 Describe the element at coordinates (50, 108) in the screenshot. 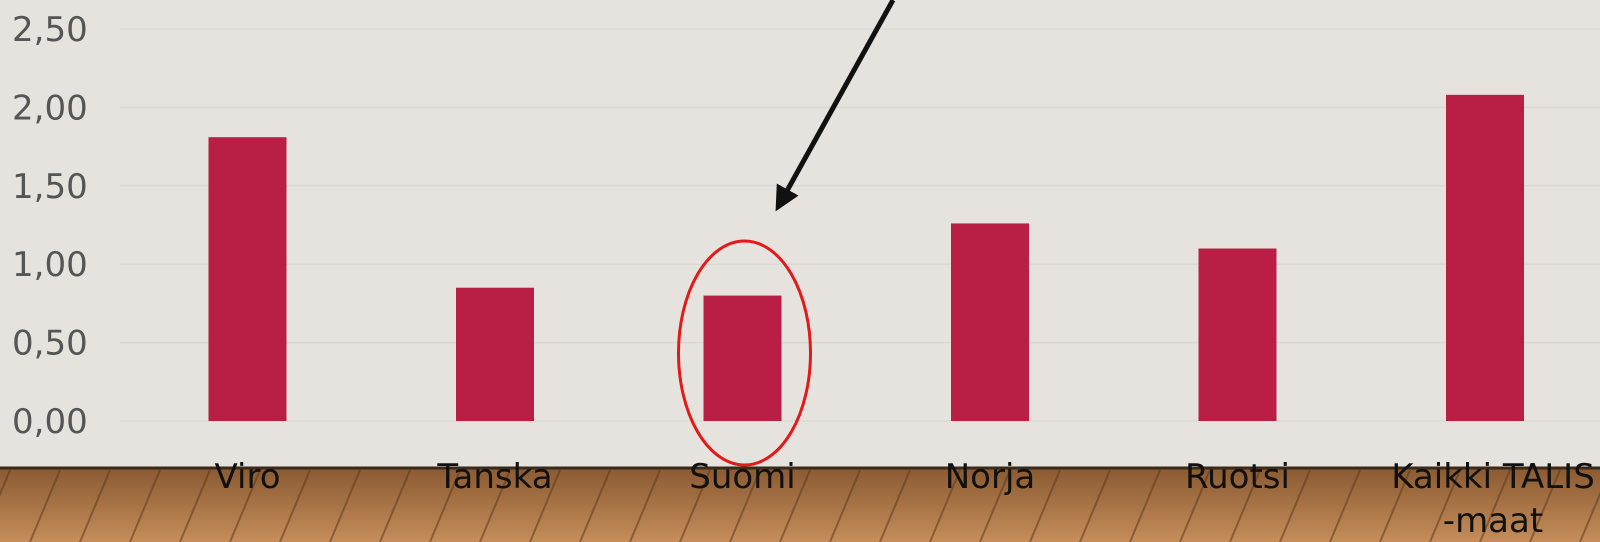

I see `y-tick-label: 2,00` at that location.